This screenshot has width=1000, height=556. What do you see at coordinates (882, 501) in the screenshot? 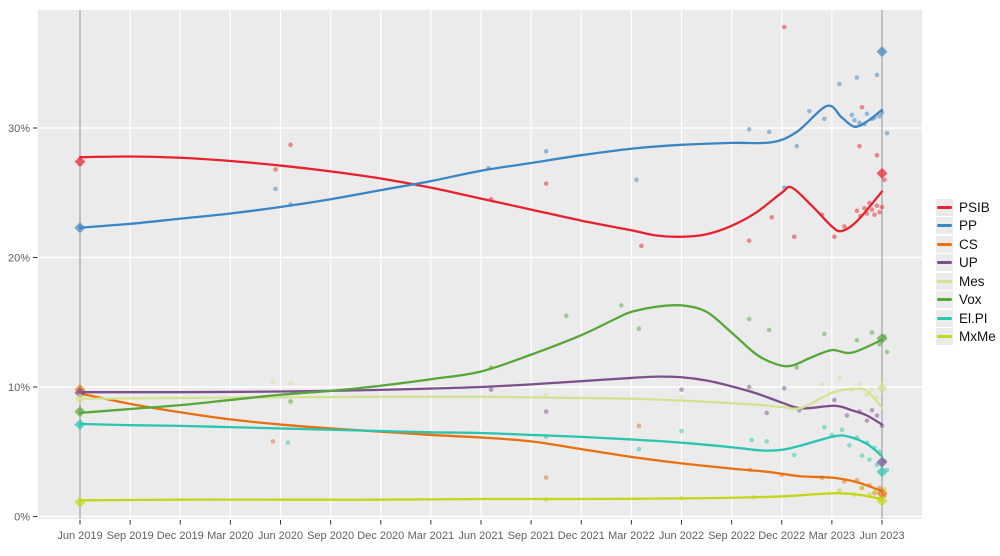
I see `election-result-MxMe-2023` at bounding box center [882, 501].